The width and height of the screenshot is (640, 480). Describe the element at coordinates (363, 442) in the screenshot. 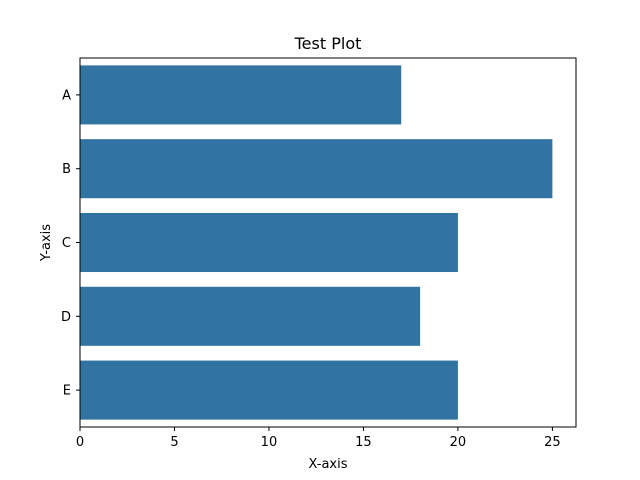

I see `x-tick-label: 15` at that location.